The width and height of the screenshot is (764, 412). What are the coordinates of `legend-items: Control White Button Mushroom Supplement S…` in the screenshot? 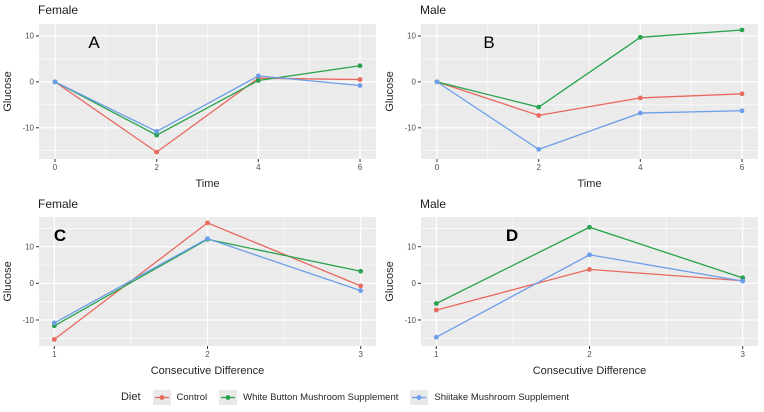 It's located at (361, 397).